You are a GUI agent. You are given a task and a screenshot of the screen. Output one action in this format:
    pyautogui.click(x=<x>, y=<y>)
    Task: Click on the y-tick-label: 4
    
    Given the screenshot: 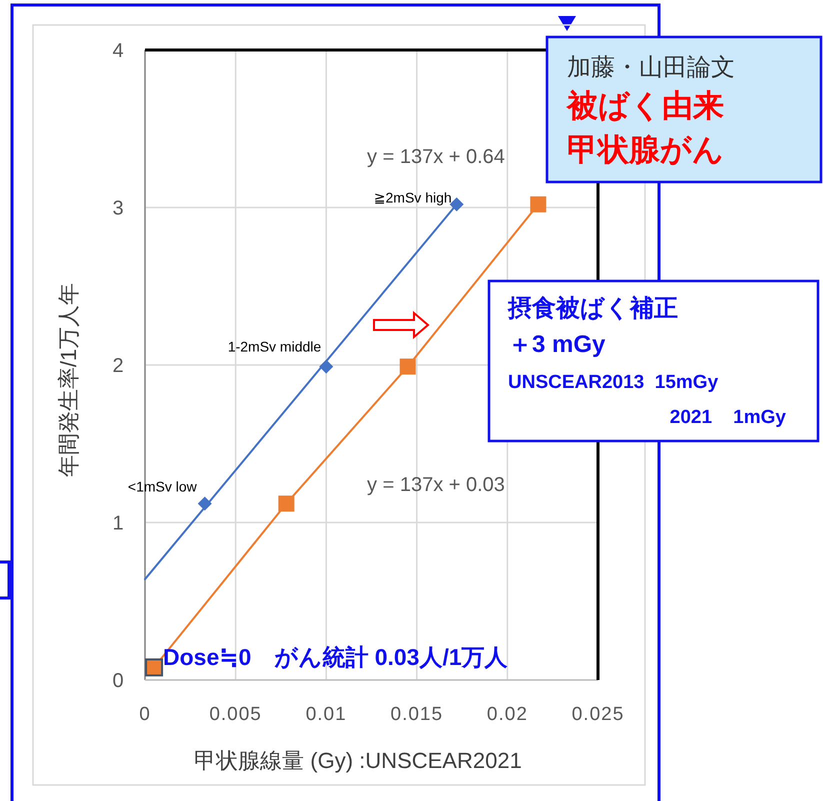 What is the action you would take?
    pyautogui.click(x=118, y=51)
    